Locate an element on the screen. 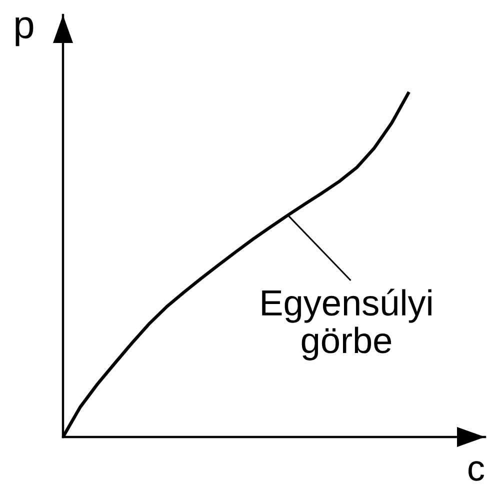 This screenshot has height=489, width=487. annotation: Egyensúlyi görbe is located at coordinates (347, 324).